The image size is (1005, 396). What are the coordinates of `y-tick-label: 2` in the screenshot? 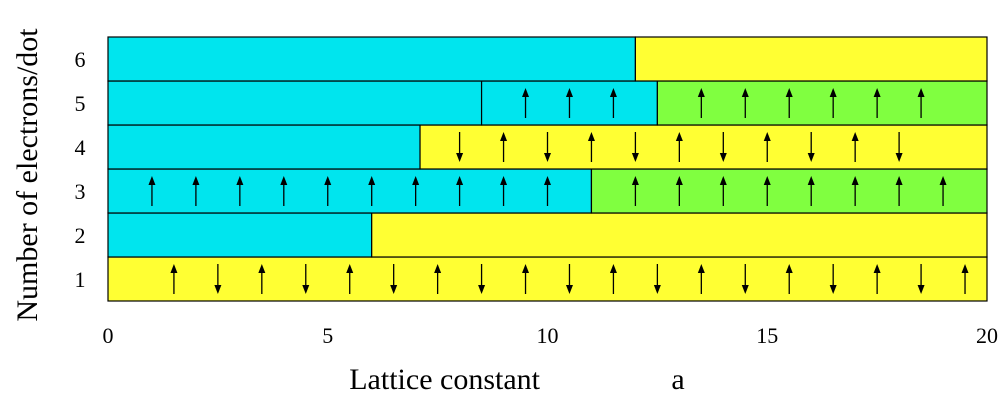 It's located at (80, 235).